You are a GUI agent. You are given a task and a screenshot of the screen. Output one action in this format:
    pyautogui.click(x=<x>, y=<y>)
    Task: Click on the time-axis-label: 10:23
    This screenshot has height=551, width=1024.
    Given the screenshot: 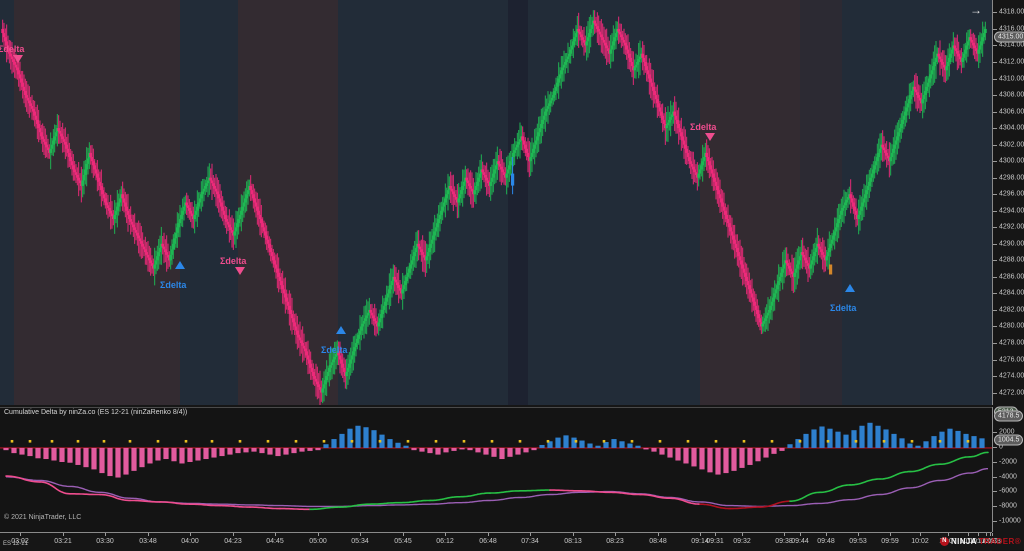 What is the action you would take?
    pyautogui.click(x=992, y=541)
    